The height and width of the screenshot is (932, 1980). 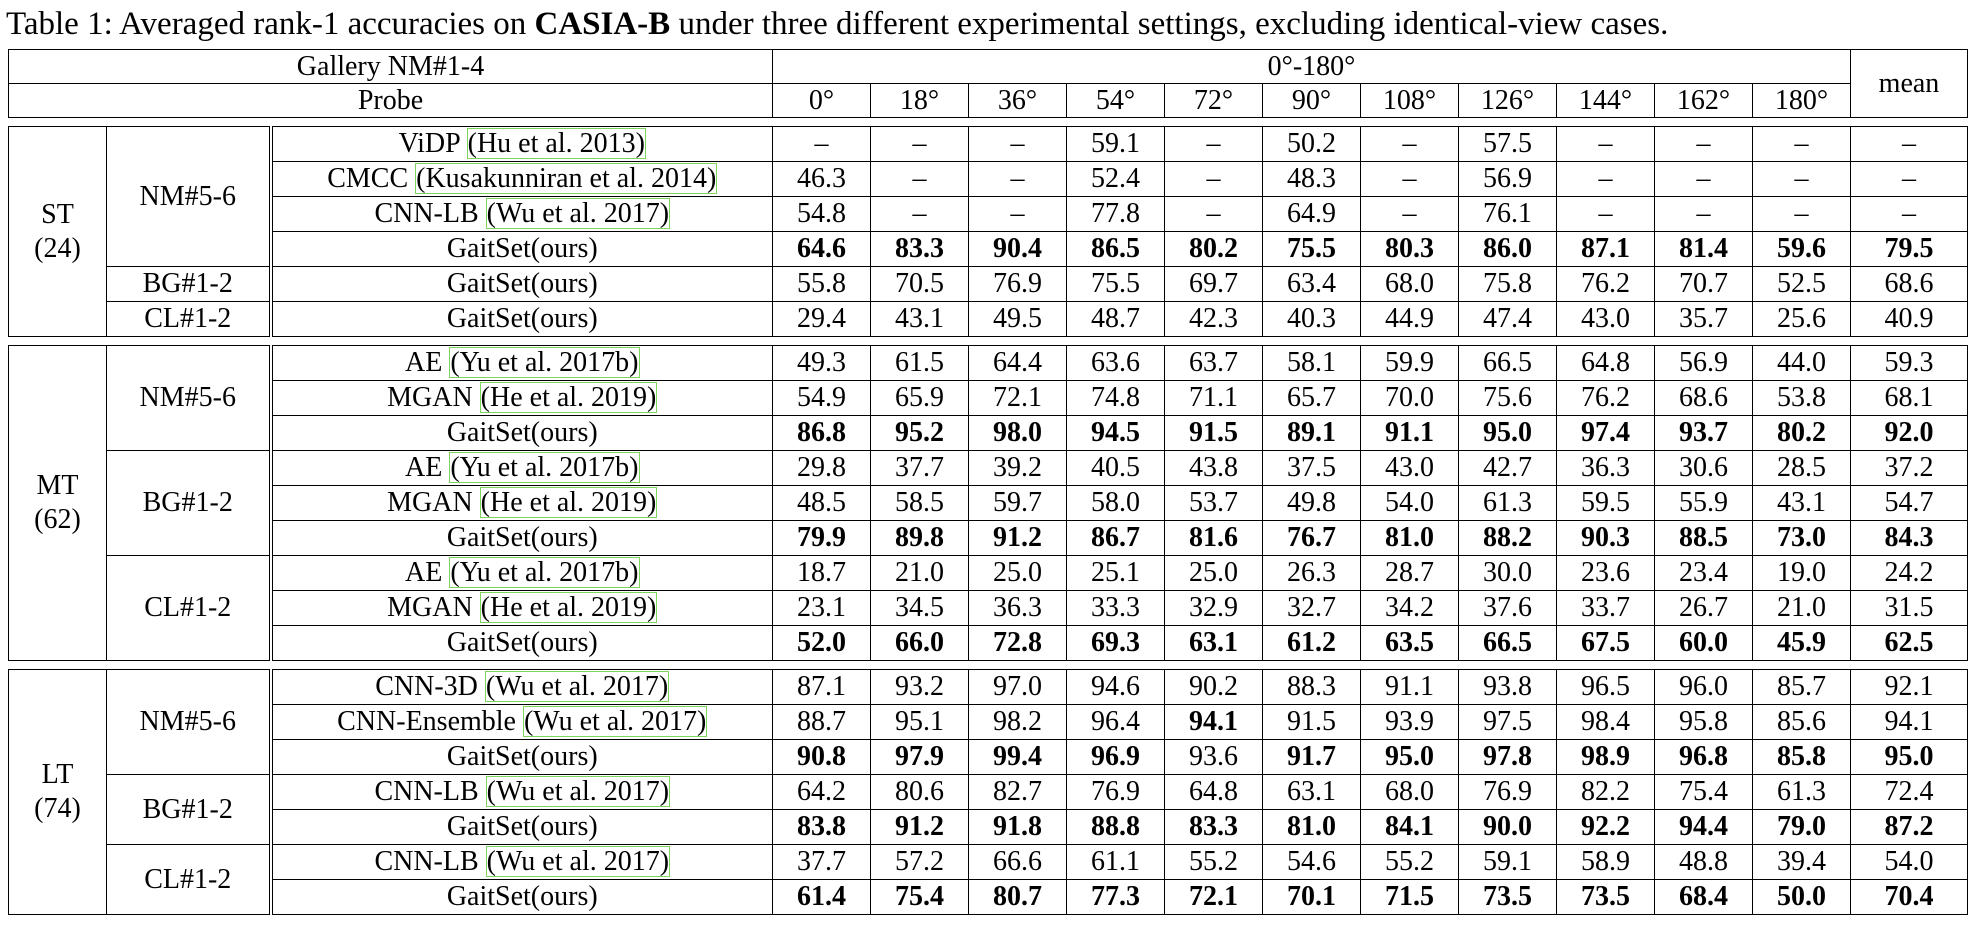 What do you see at coordinates (1605, 319) in the screenshot?
I see `accuracy-cell: 43.0` at bounding box center [1605, 319].